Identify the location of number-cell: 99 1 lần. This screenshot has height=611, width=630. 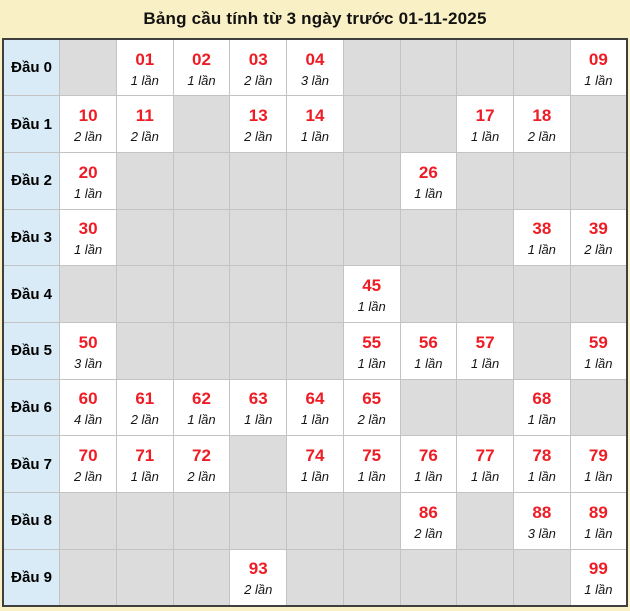
(598, 577).